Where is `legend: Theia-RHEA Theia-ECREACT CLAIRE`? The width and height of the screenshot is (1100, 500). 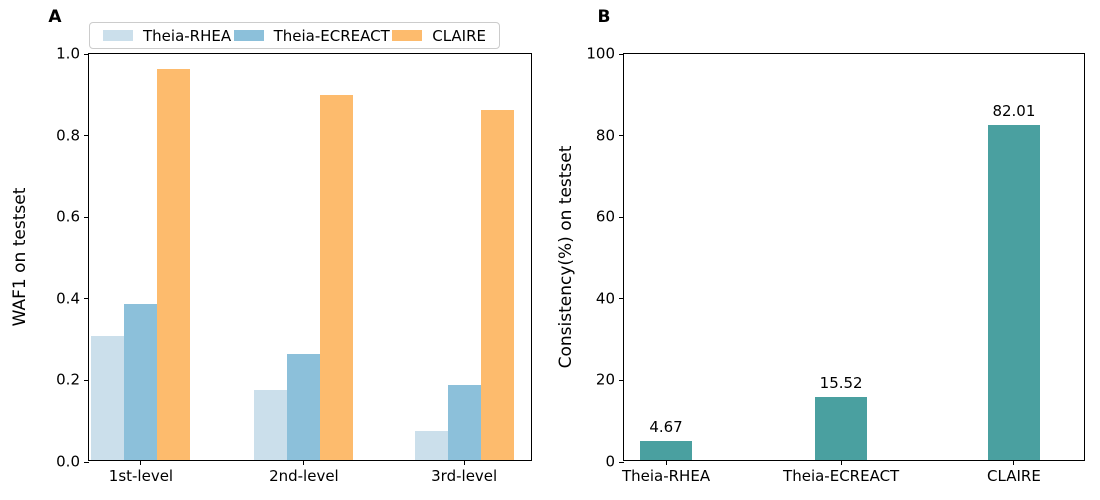
legend: Theia-RHEA Theia-ECREACT CLAIRE is located at coordinates (294, 35).